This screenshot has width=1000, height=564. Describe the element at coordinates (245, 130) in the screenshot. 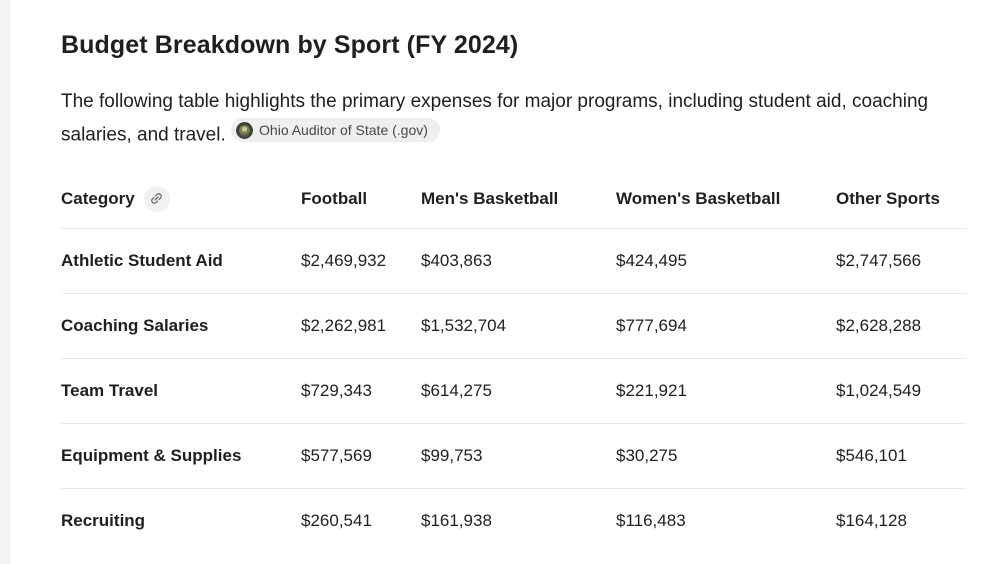

I see `ohio-auditor-seal-favicon-icon` at that location.